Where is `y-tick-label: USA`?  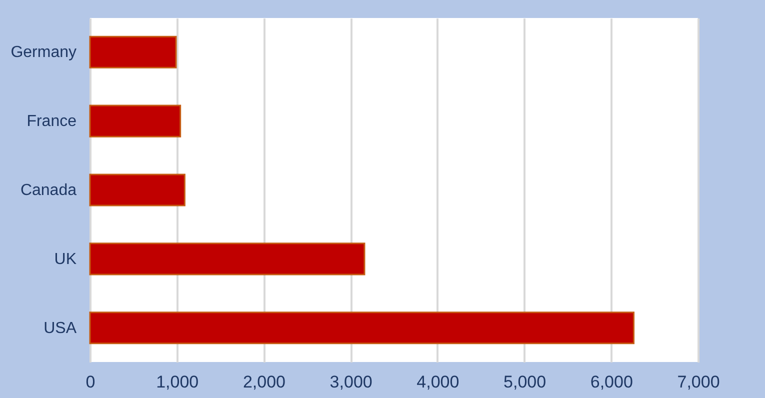 y-tick-label: USA is located at coordinates (60, 328).